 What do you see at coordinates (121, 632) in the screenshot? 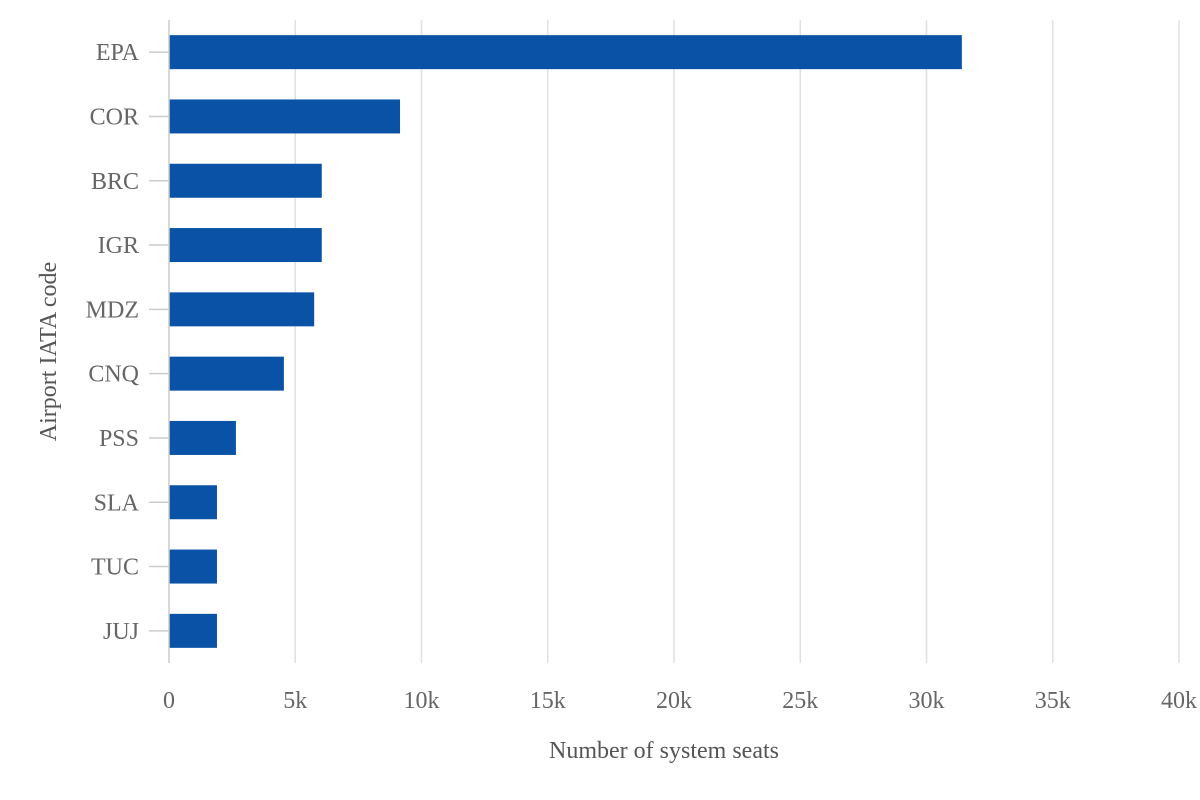
I see `y-tick-label: JUJ` at bounding box center [121, 632].